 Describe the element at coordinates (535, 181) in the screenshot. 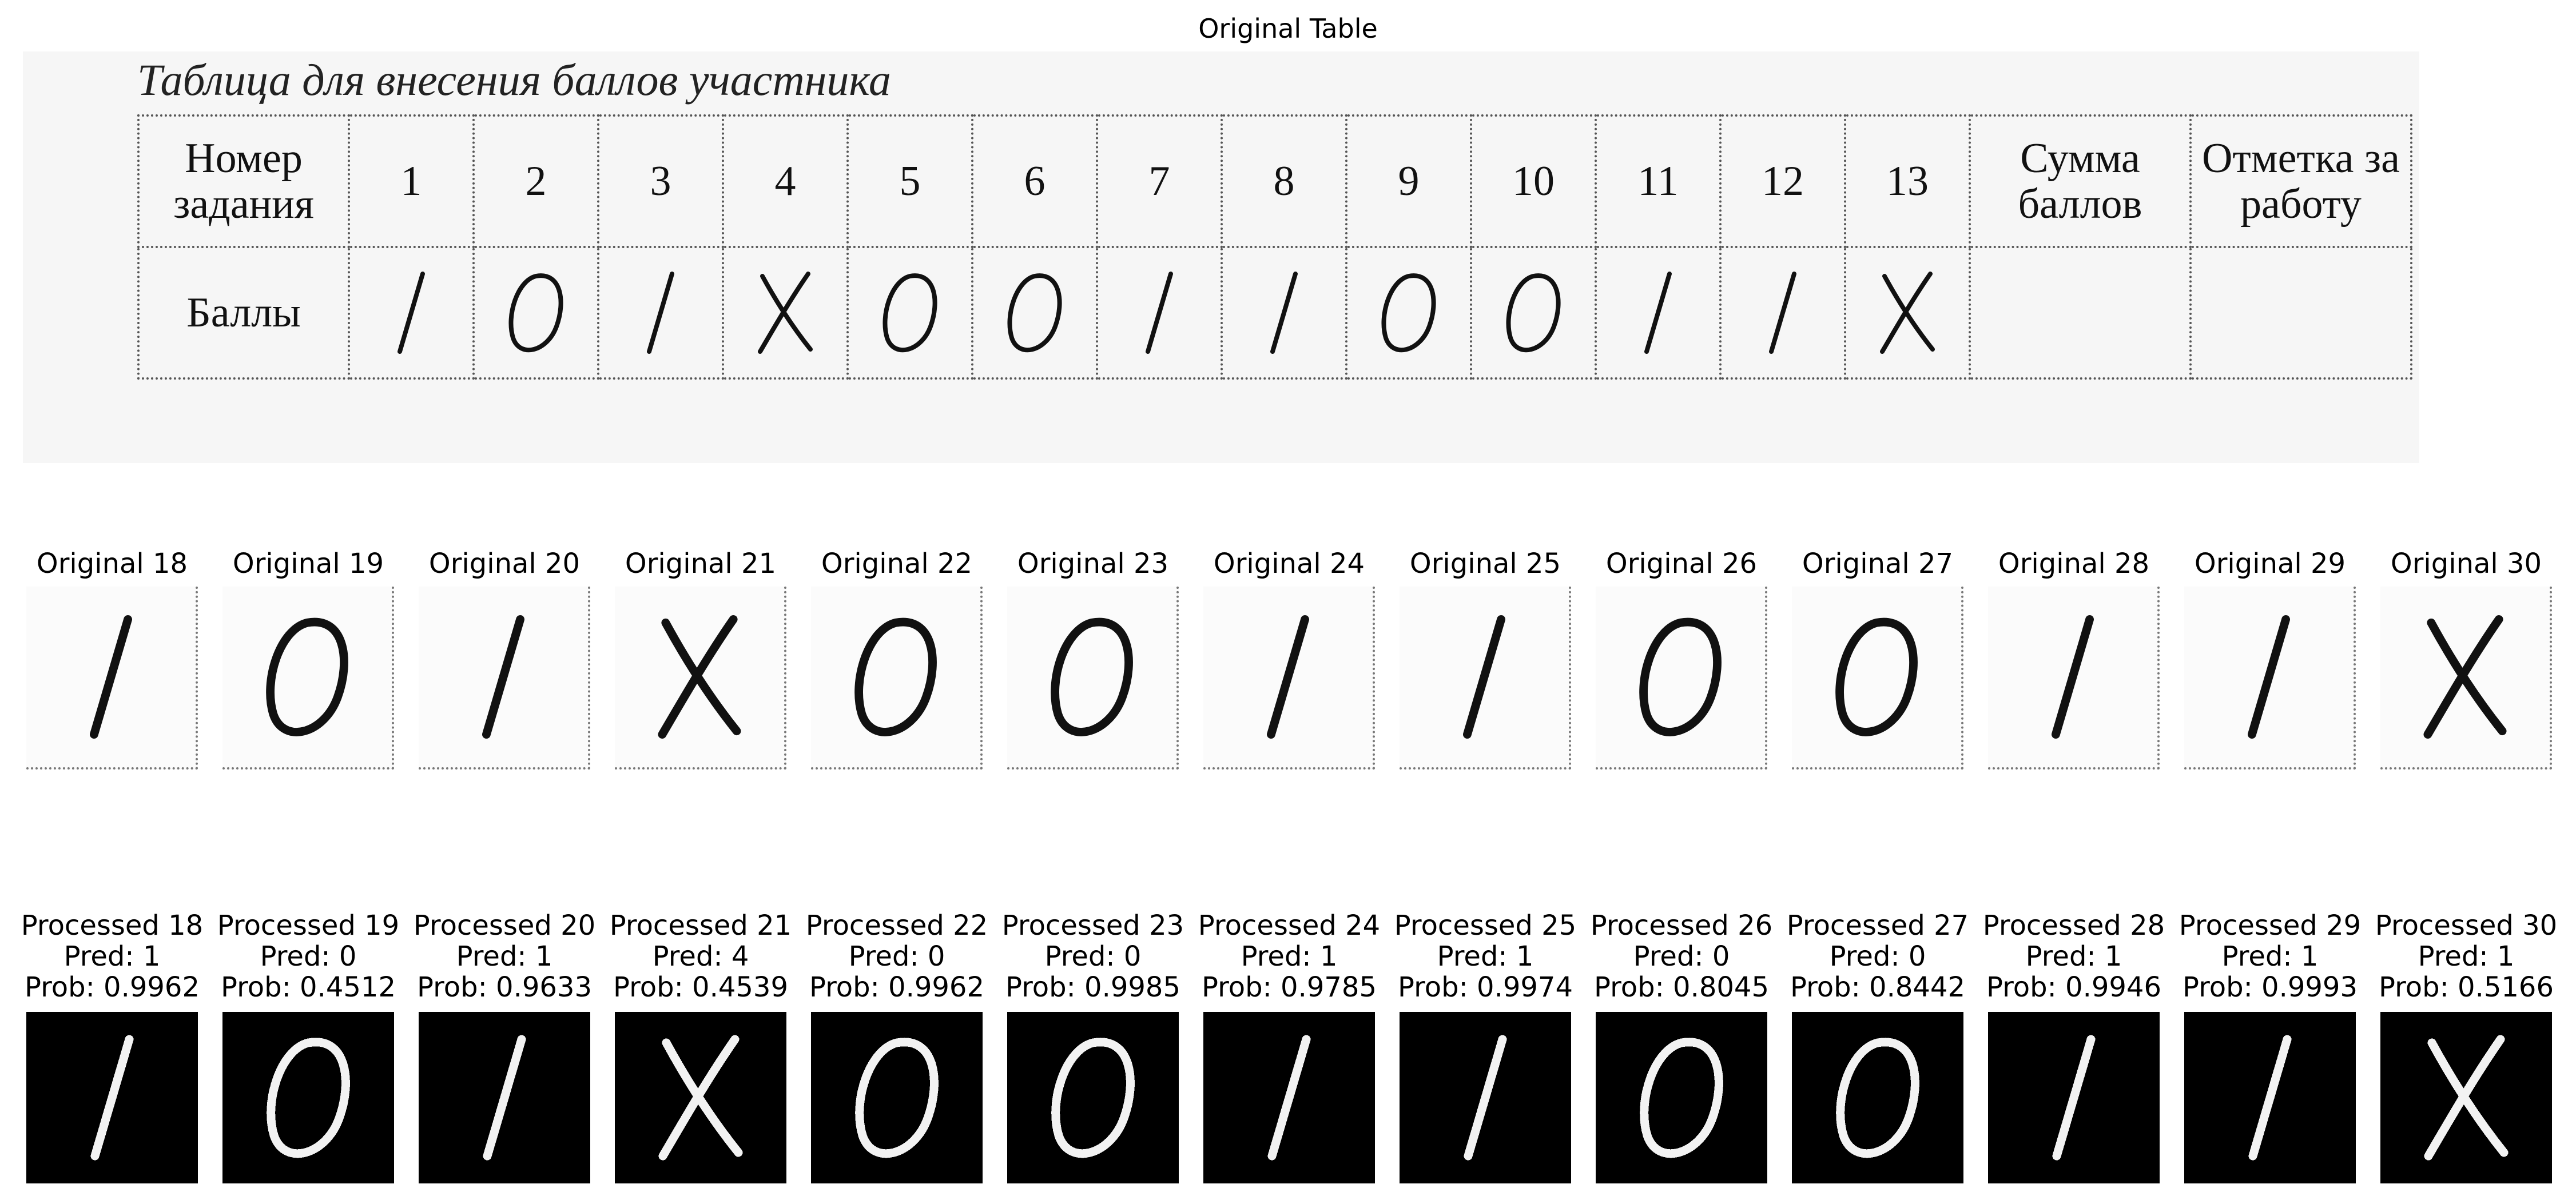

I see `task-number: 2` at that location.